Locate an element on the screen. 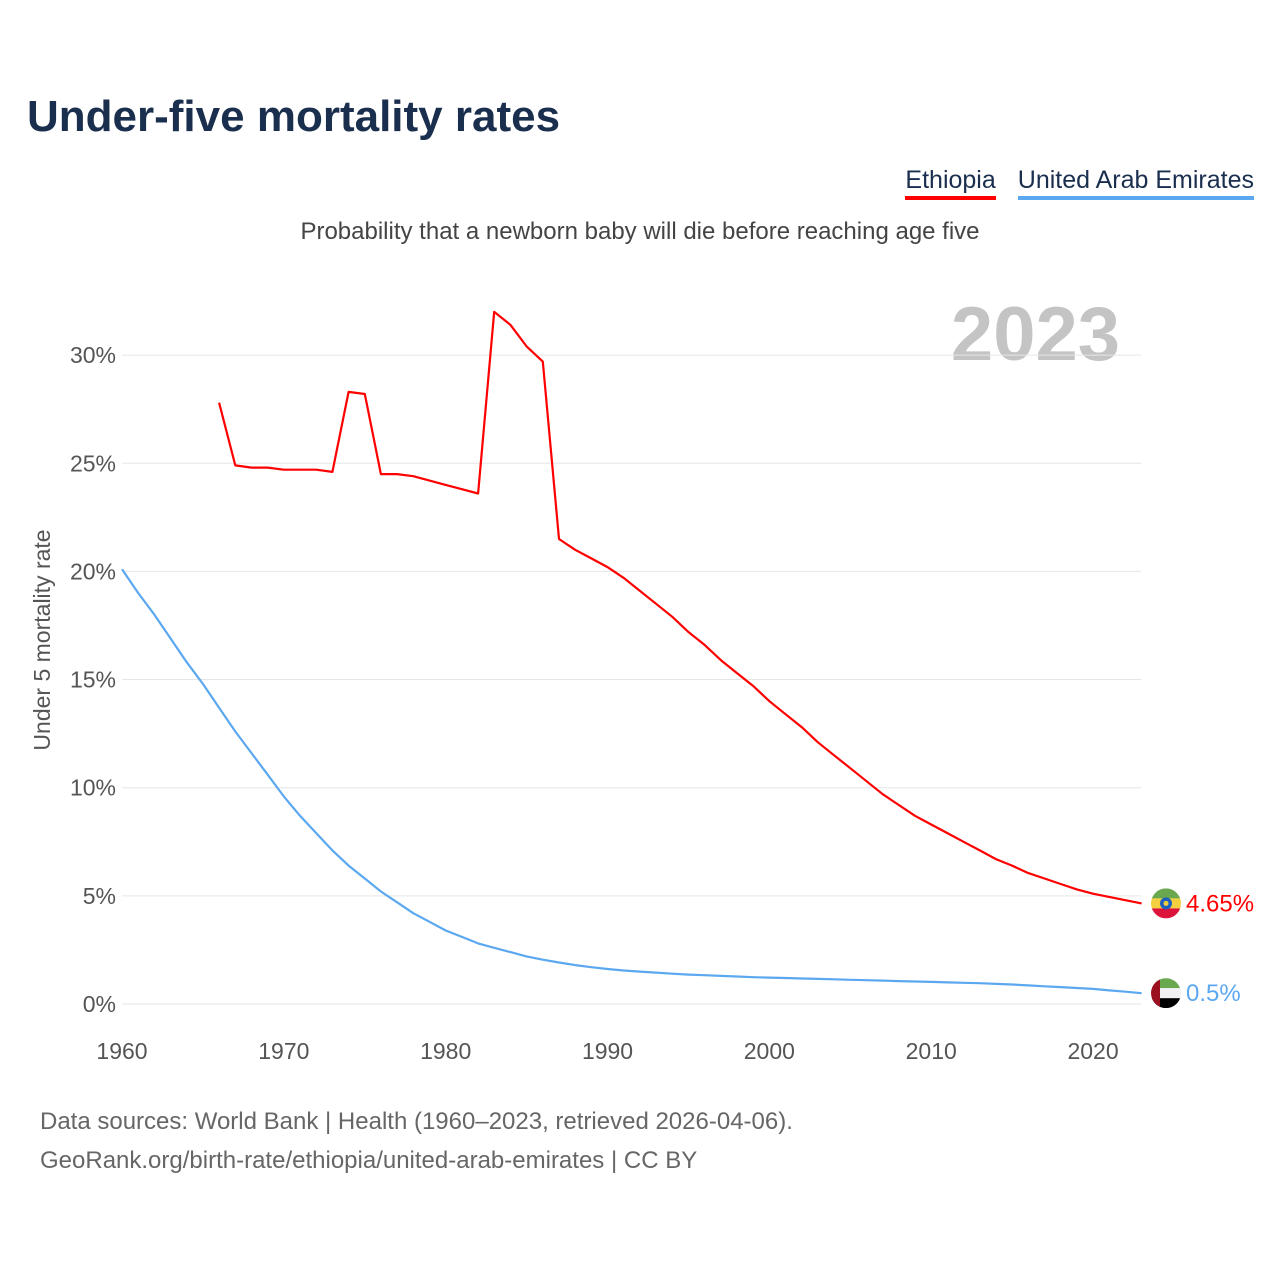 This screenshot has width=1280, height=1280. y-tick-label: 20% is located at coordinates (93, 571).